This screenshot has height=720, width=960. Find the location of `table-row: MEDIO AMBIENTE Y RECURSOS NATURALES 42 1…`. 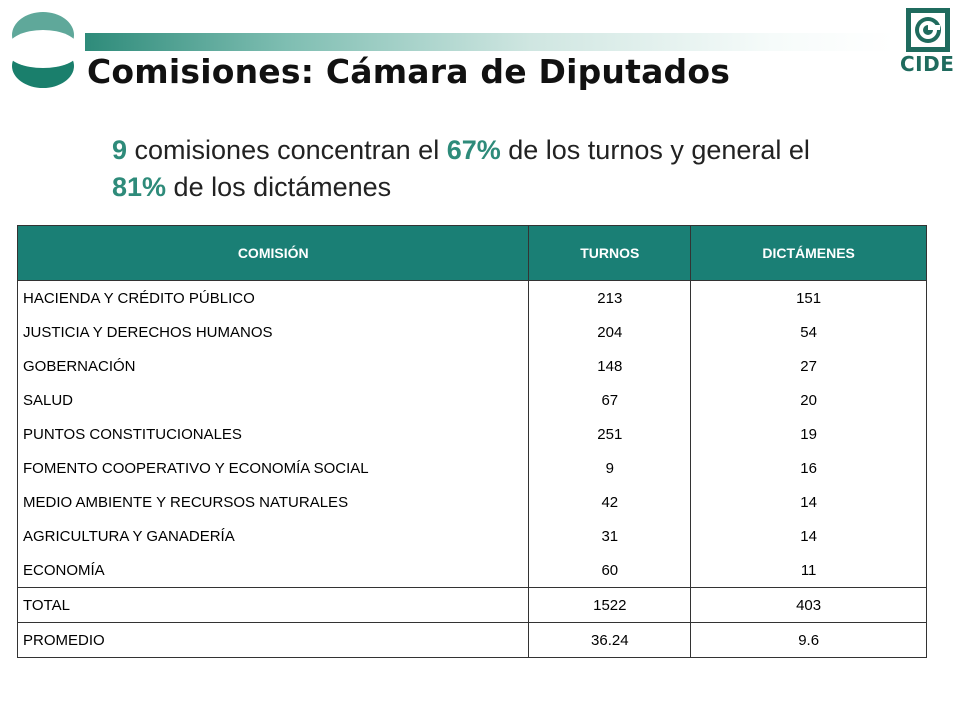

table-row: MEDIO AMBIENTE Y RECURSOS NATURALES 42 1… is located at coordinates (471, 502).